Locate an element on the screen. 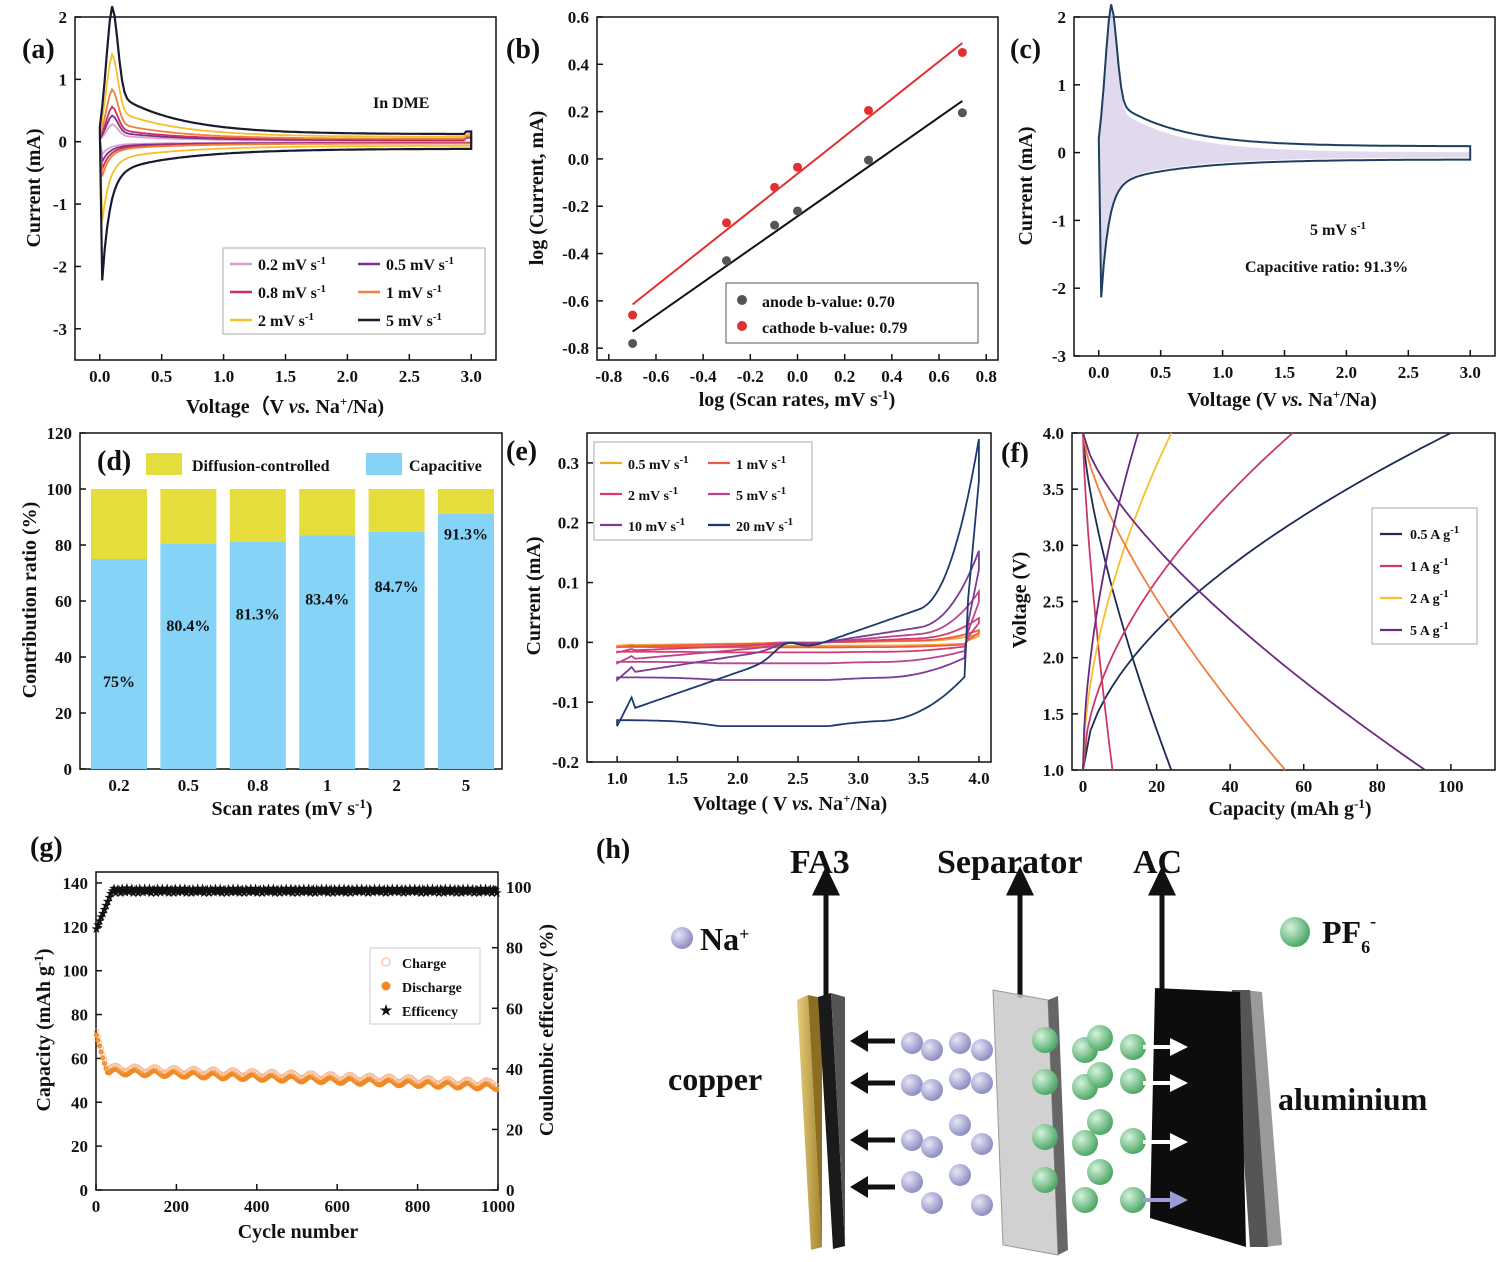 The width and height of the screenshot is (1507, 1262). x-tick-label: 2.5 is located at coordinates (797, 778).